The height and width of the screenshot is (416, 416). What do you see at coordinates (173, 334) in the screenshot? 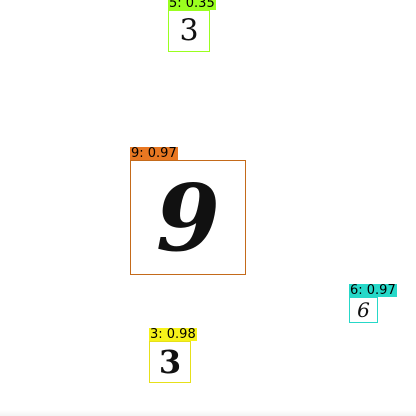
I see `detection-label-3: 3: 0.98` at bounding box center [173, 334].